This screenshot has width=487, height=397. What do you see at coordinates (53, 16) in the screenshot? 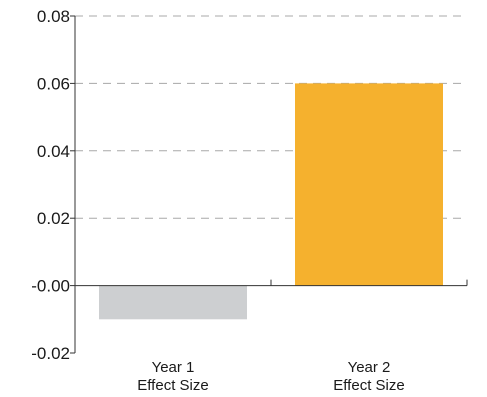
I see `y-tick-label: 0.08` at bounding box center [53, 16].